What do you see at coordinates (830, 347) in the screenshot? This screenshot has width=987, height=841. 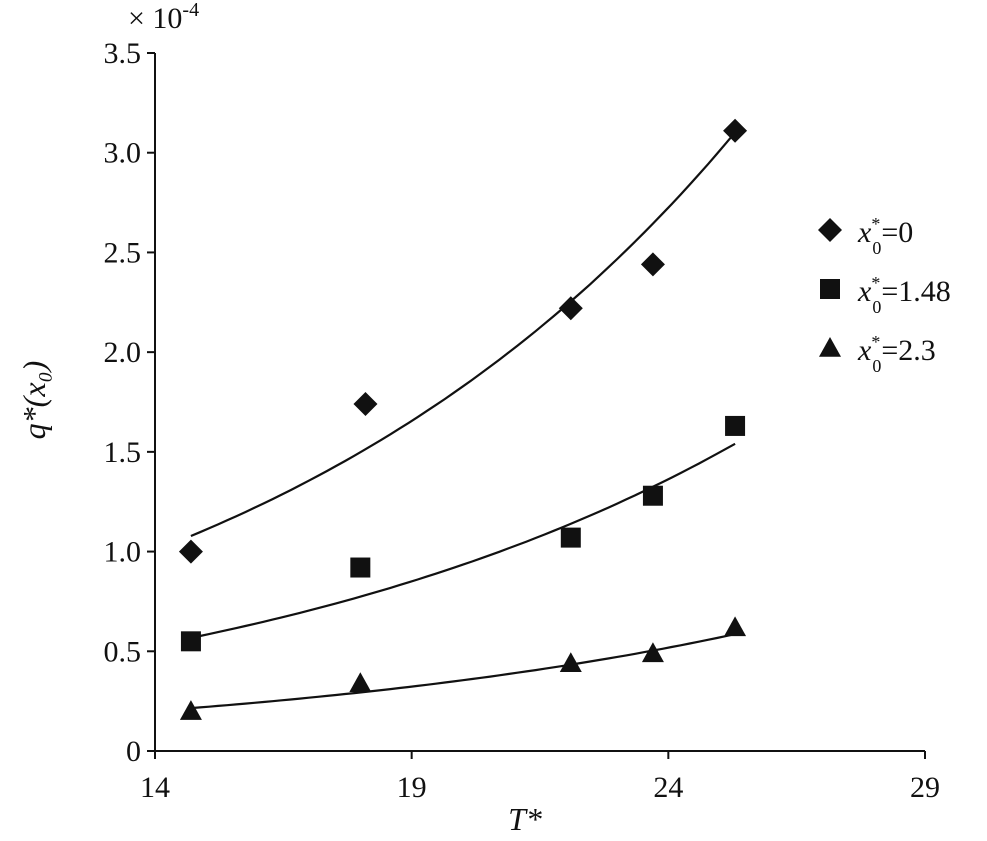 I see `legend-marker-triangle` at bounding box center [830, 347].